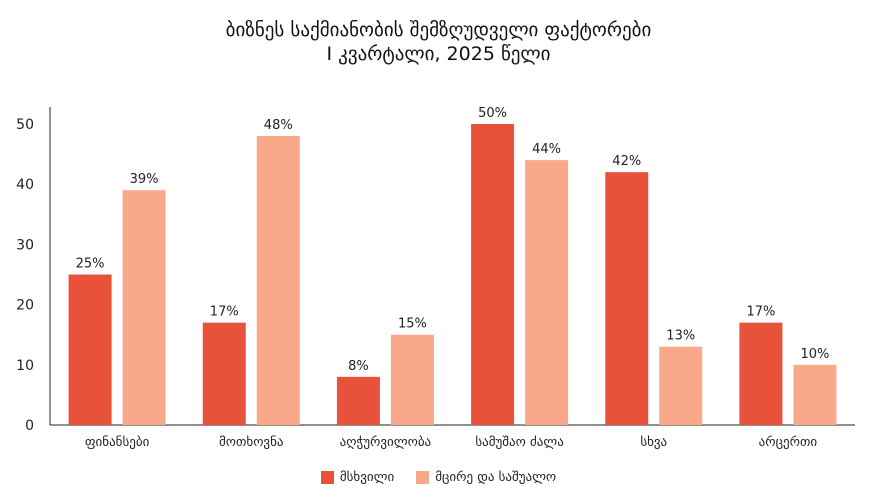  What do you see at coordinates (680, 336) in the screenshot?
I see `data-label: 13%` at bounding box center [680, 336].